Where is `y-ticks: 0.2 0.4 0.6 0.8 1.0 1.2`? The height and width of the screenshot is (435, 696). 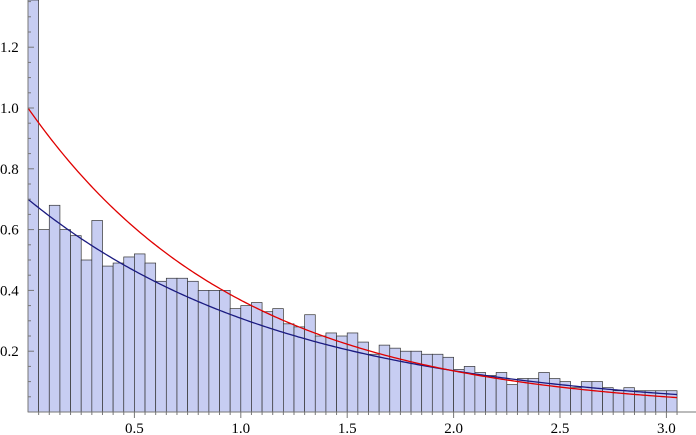
y-ticks: 0.2 0.4 0.6 0.8 1.0 1.2 is located at coordinates (17, 199).